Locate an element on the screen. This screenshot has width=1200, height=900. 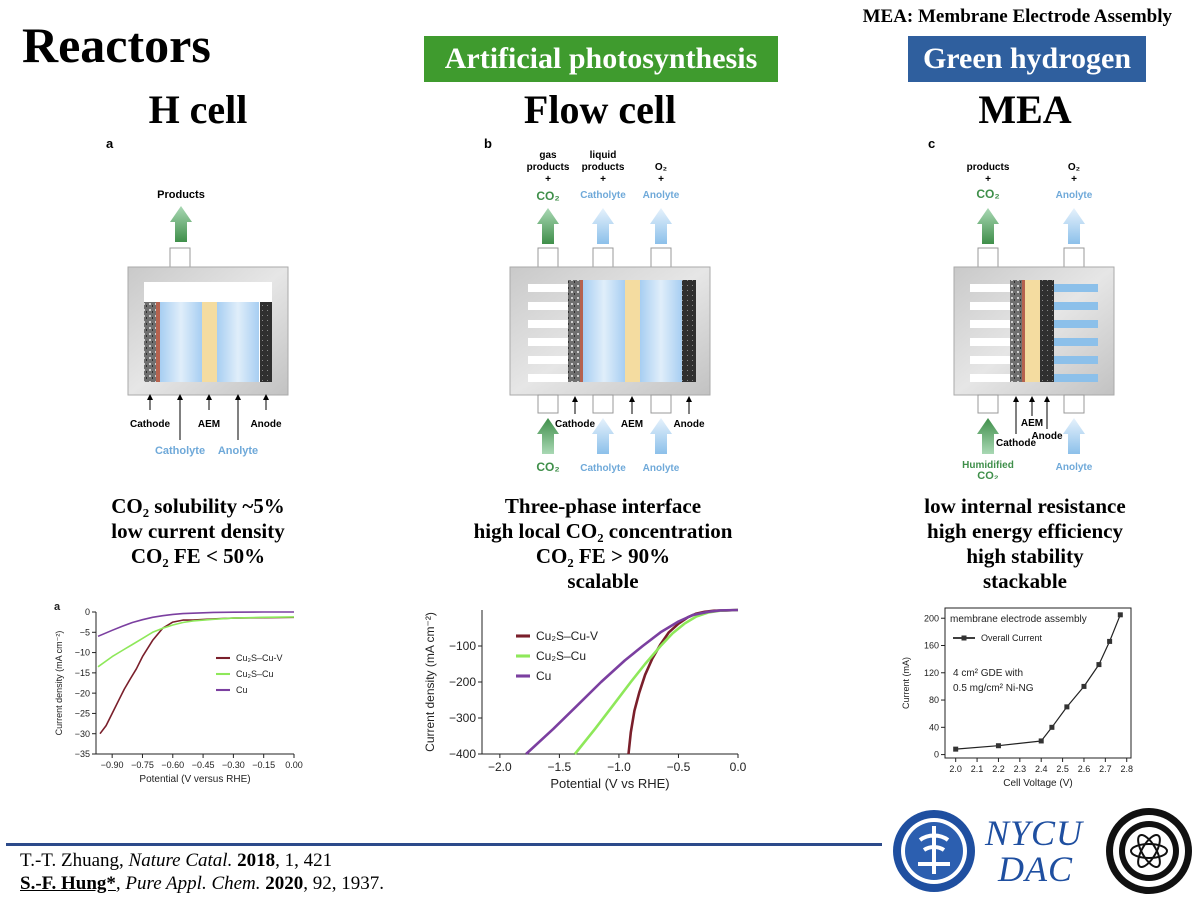
y-tick-label: 80 is located at coordinates (934, 700).